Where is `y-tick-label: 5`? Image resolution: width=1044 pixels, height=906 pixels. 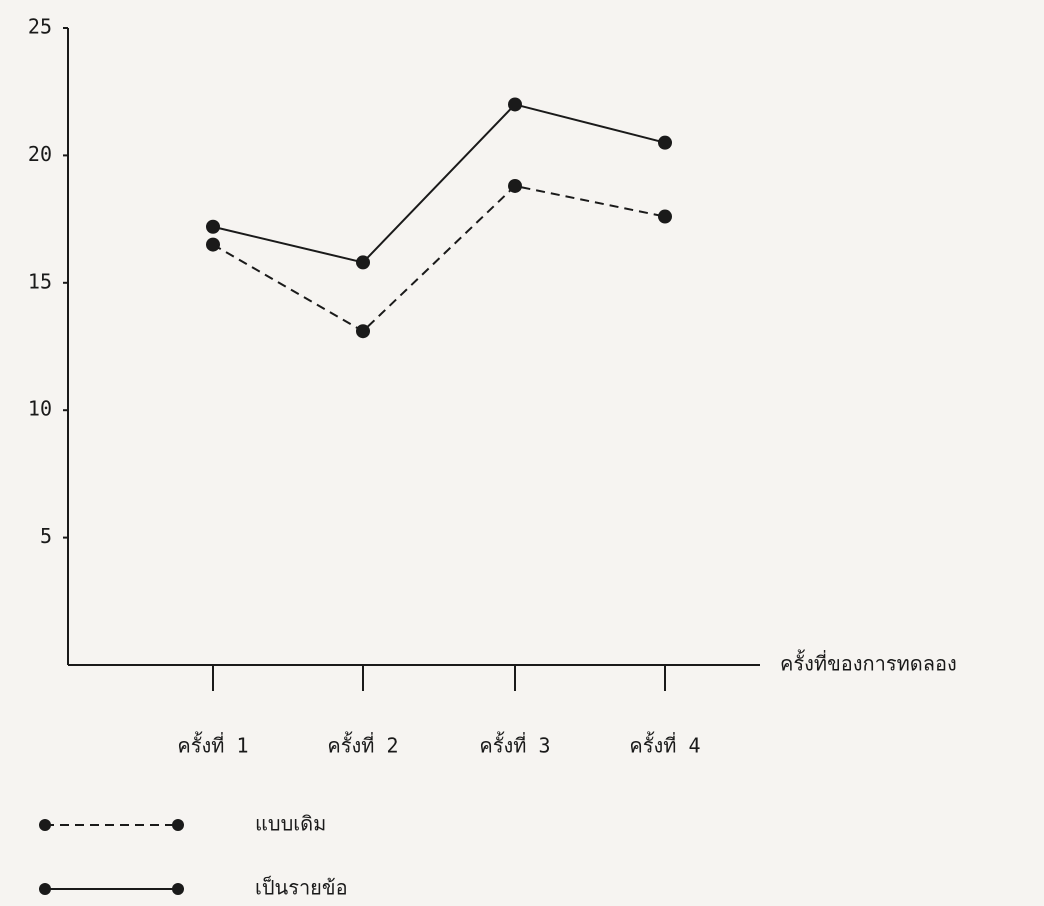
y-tick-label: 5 is located at coordinates (46, 536).